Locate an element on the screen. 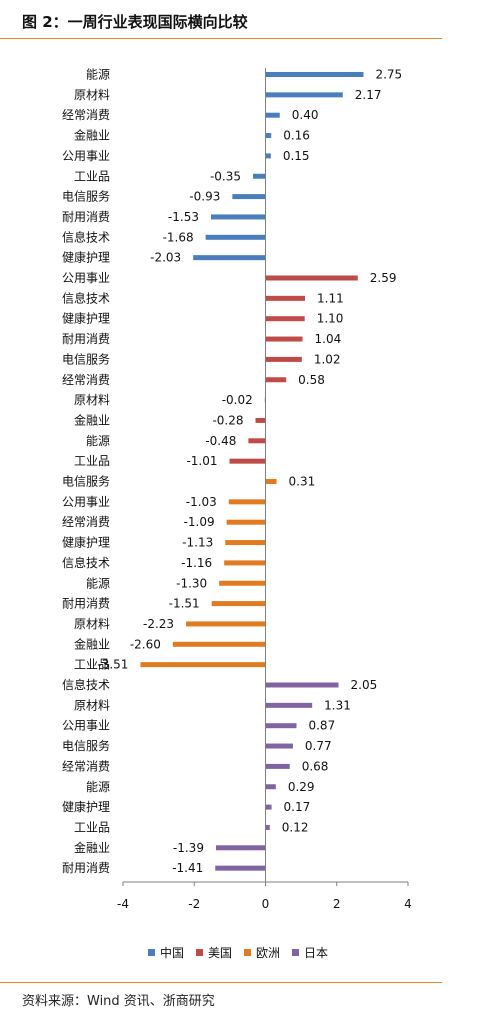  data-label: 0.12 is located at coordinates (295, 827).